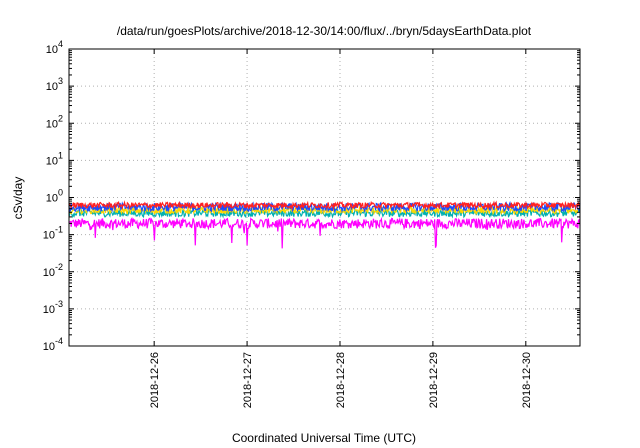  What do you see at coordinates (434, 380) in the screenshot?
I see `x-tick-label: 2018-12-29` at bounding box center [434, 380].